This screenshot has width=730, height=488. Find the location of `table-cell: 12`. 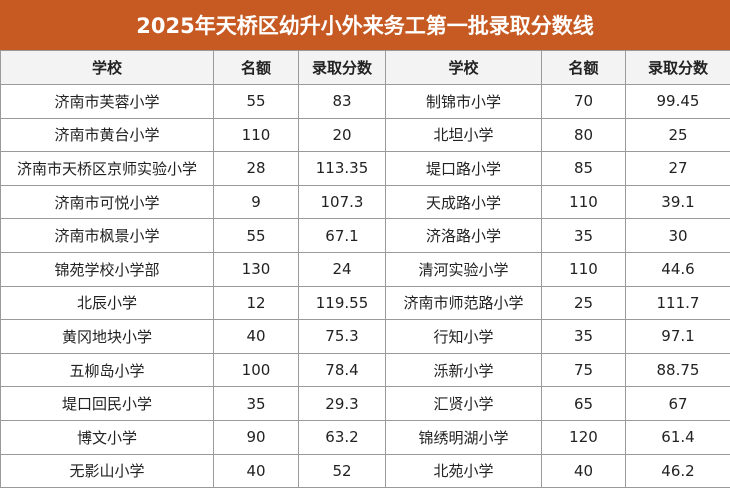

table-cell: 12 is located at coordinates (256, 303).